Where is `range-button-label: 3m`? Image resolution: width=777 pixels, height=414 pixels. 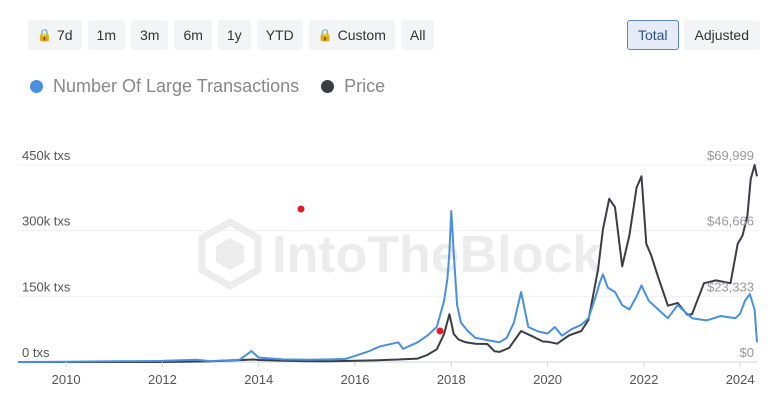
range-button-label: 3m is located at coordinates (149, 35).